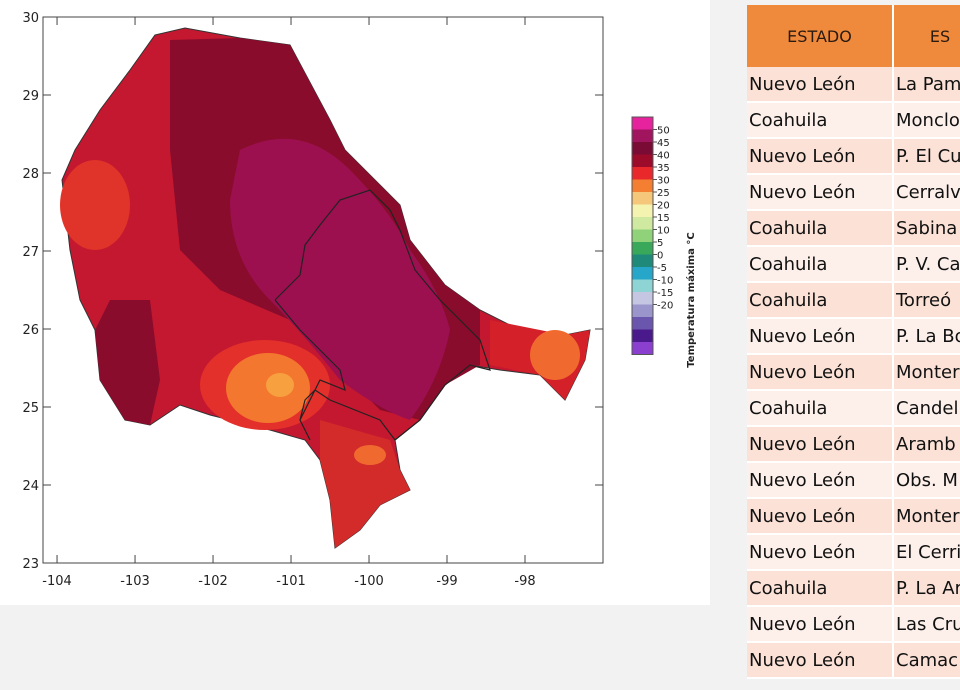  I want to click on colorbar-tick-label: 10, so click(663, 231).